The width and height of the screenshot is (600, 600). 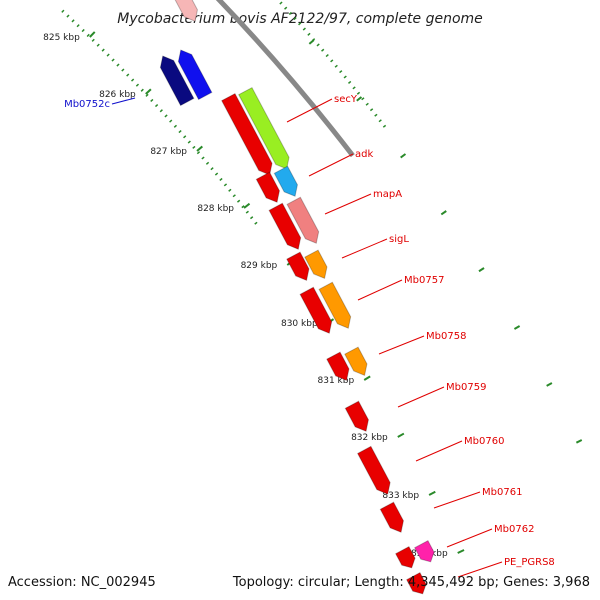 What do you see at coordinates (259, 266) in the screenshot?
I see `scale-tick-label: 829 kbp` at bounding box center [259, 266].